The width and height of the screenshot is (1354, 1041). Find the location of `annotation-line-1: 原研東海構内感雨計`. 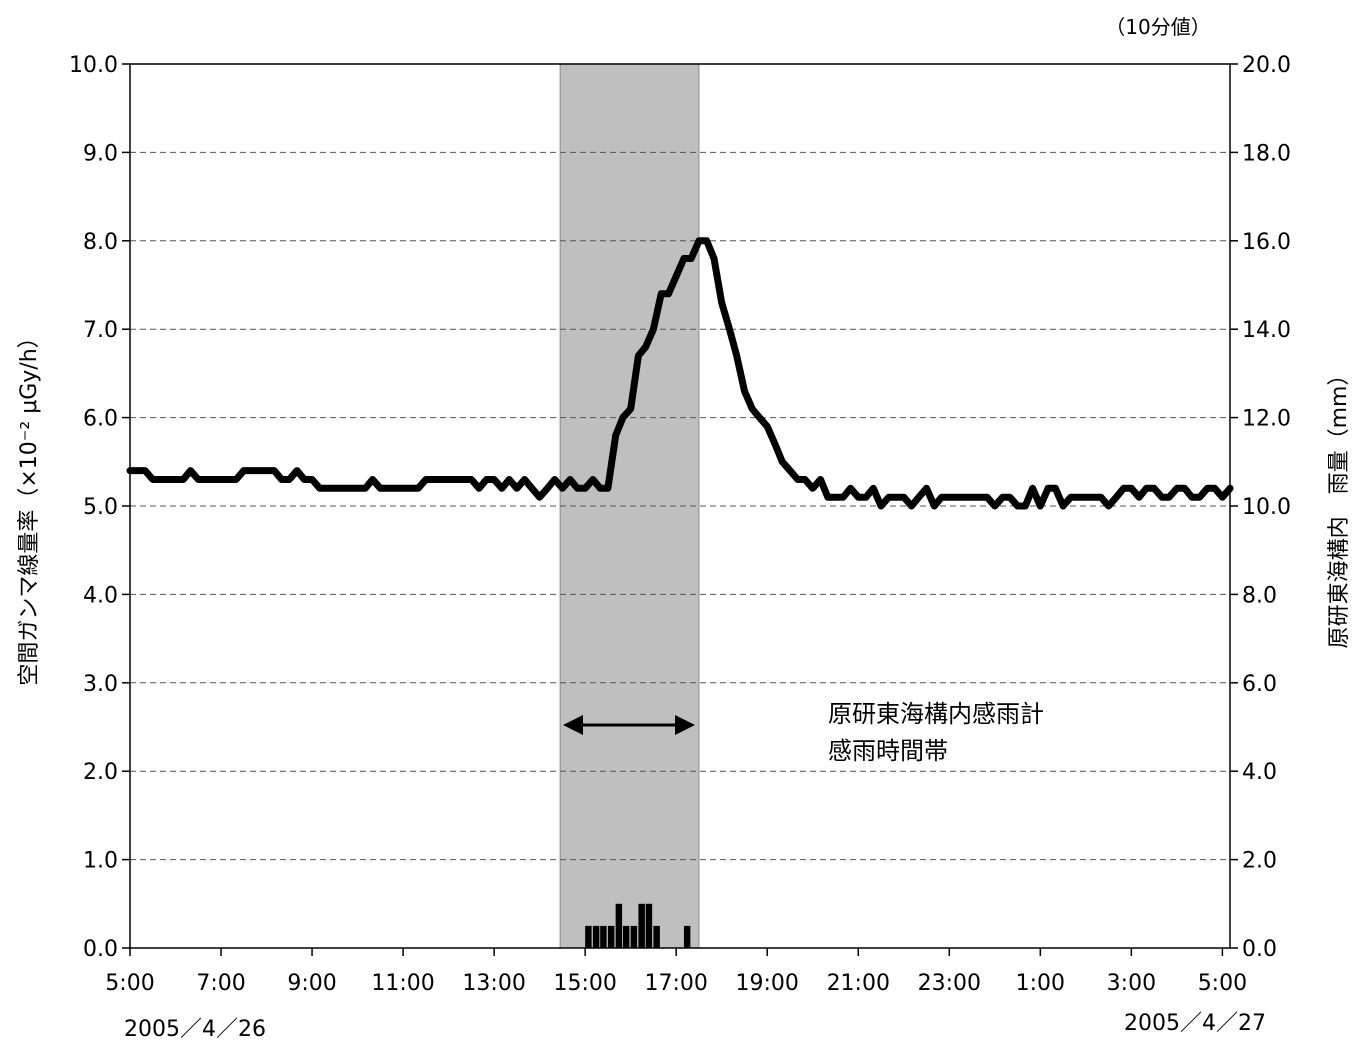

annotation-line-1: 原研東海構内感雨計 is located at coordinates (936, 714).